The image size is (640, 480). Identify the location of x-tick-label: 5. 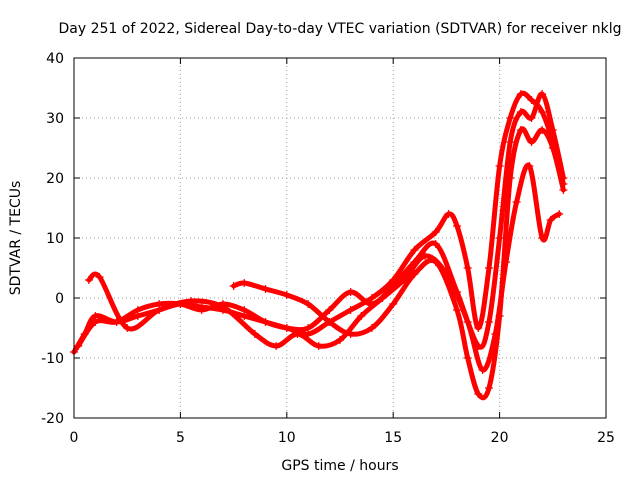
(180, 438).